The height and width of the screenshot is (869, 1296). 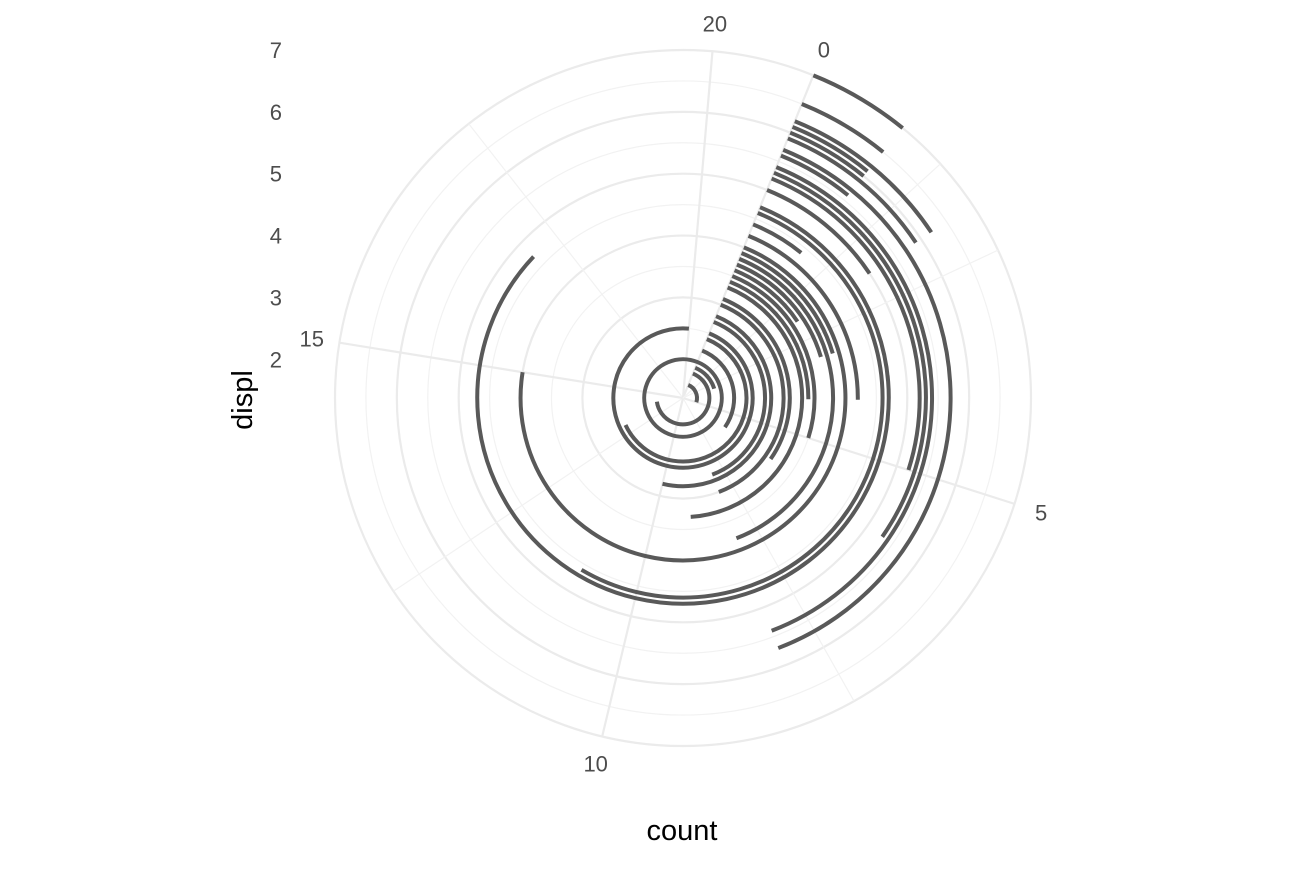 I want to click on displ-tick-label: 5, so click(x=276, y=174).